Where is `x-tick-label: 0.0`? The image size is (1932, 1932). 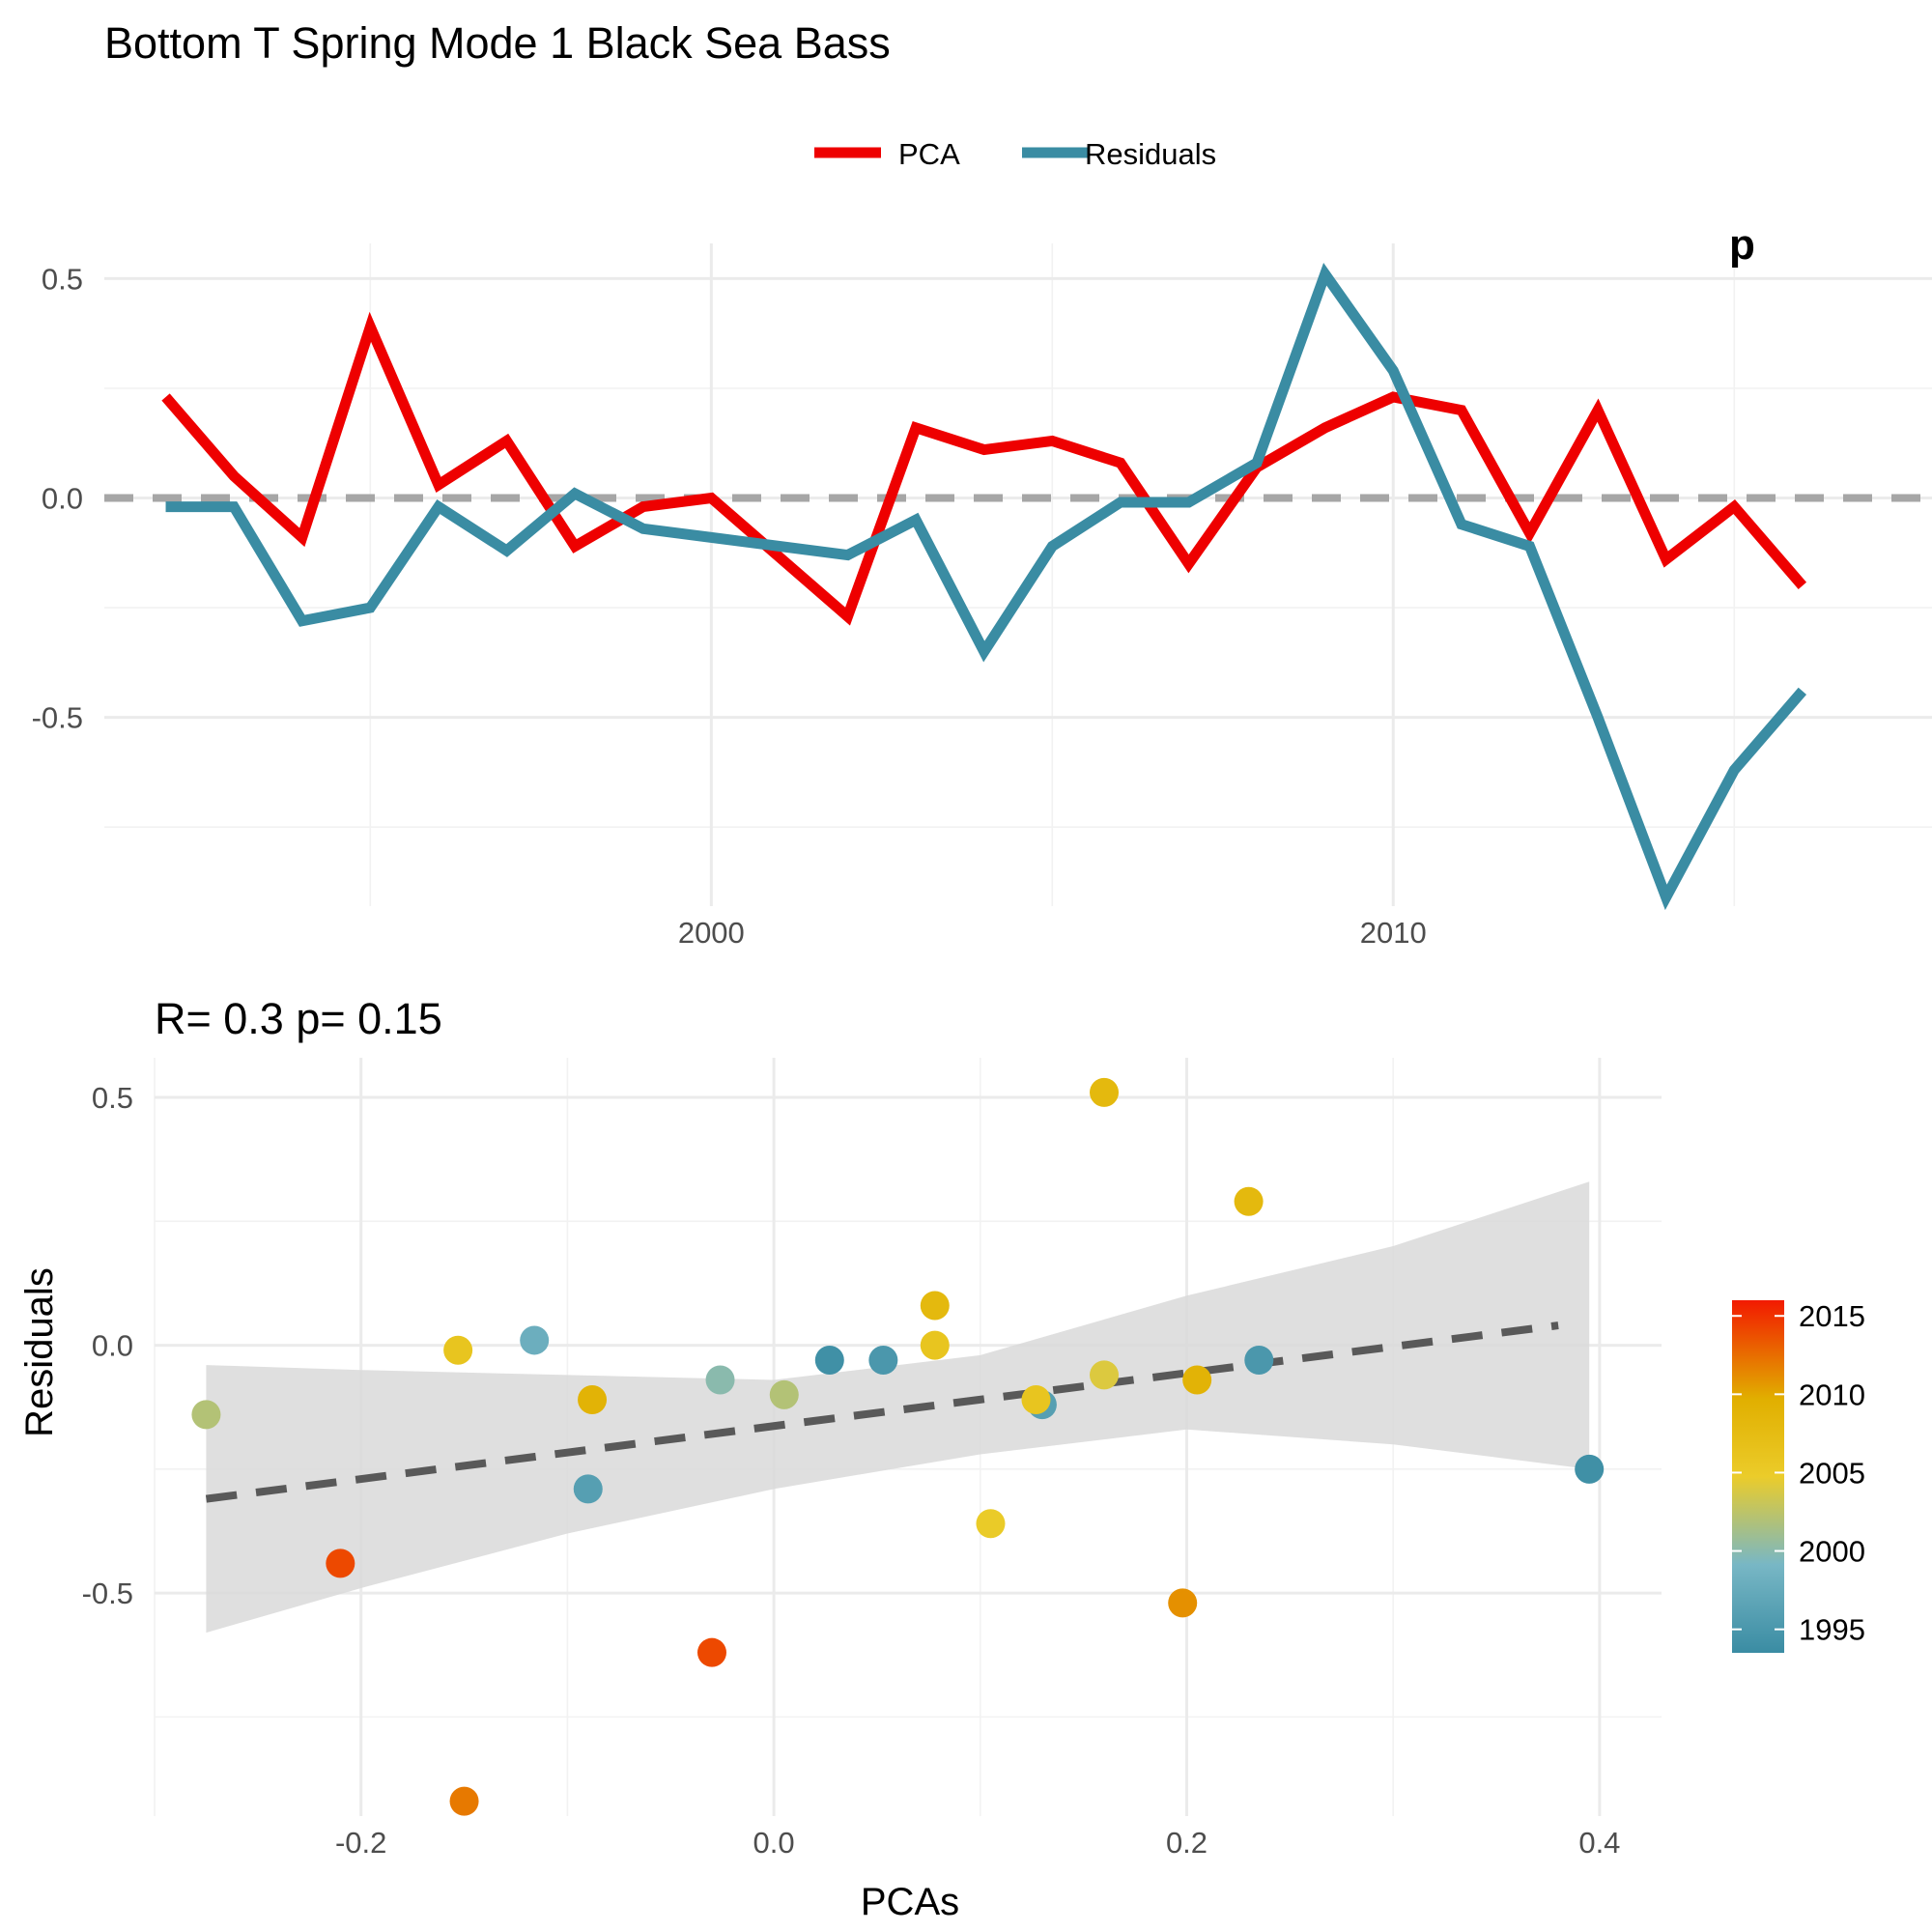 x-tick-label: 0.0 is located at coordinates (774, 1843).